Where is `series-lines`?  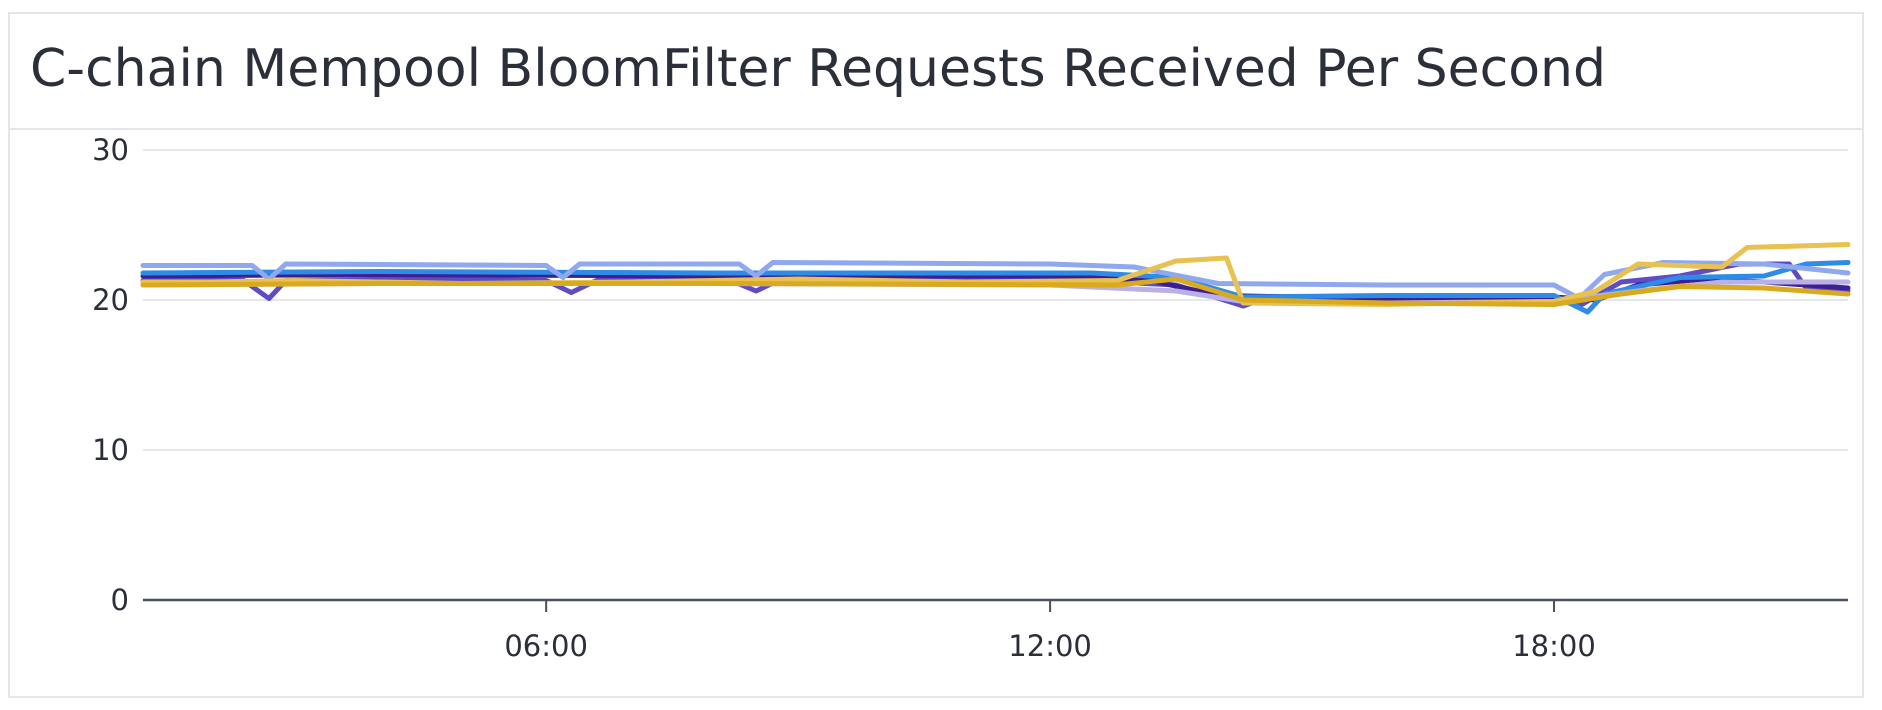 series-lines is located at coordinates (995, 278).